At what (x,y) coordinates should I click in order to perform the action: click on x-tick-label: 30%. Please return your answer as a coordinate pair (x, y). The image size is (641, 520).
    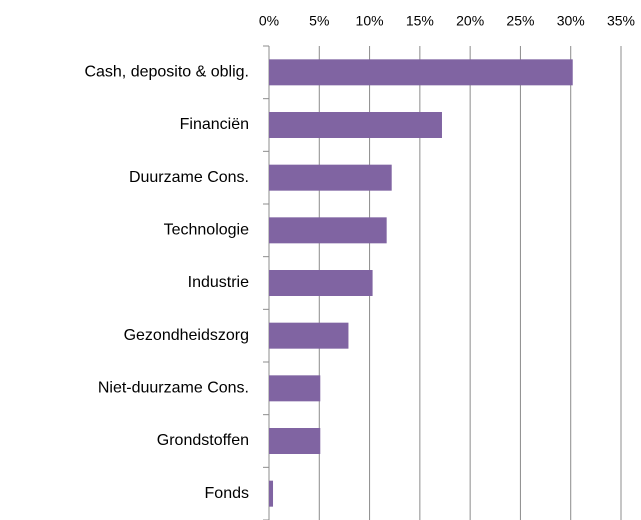
    Looking at the image, I should click on (571, 21).